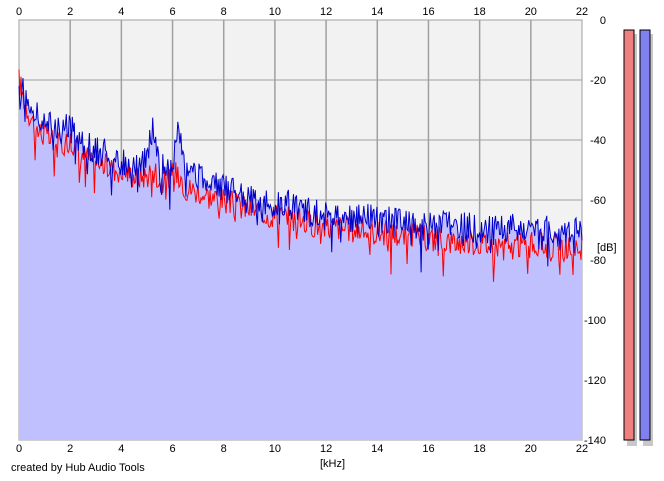 The height and width of the screenshot is (481, 664). Describe the element at coordinates (19, 12) in the screenshot. I see `x-tick-label-top: 0` at that location.